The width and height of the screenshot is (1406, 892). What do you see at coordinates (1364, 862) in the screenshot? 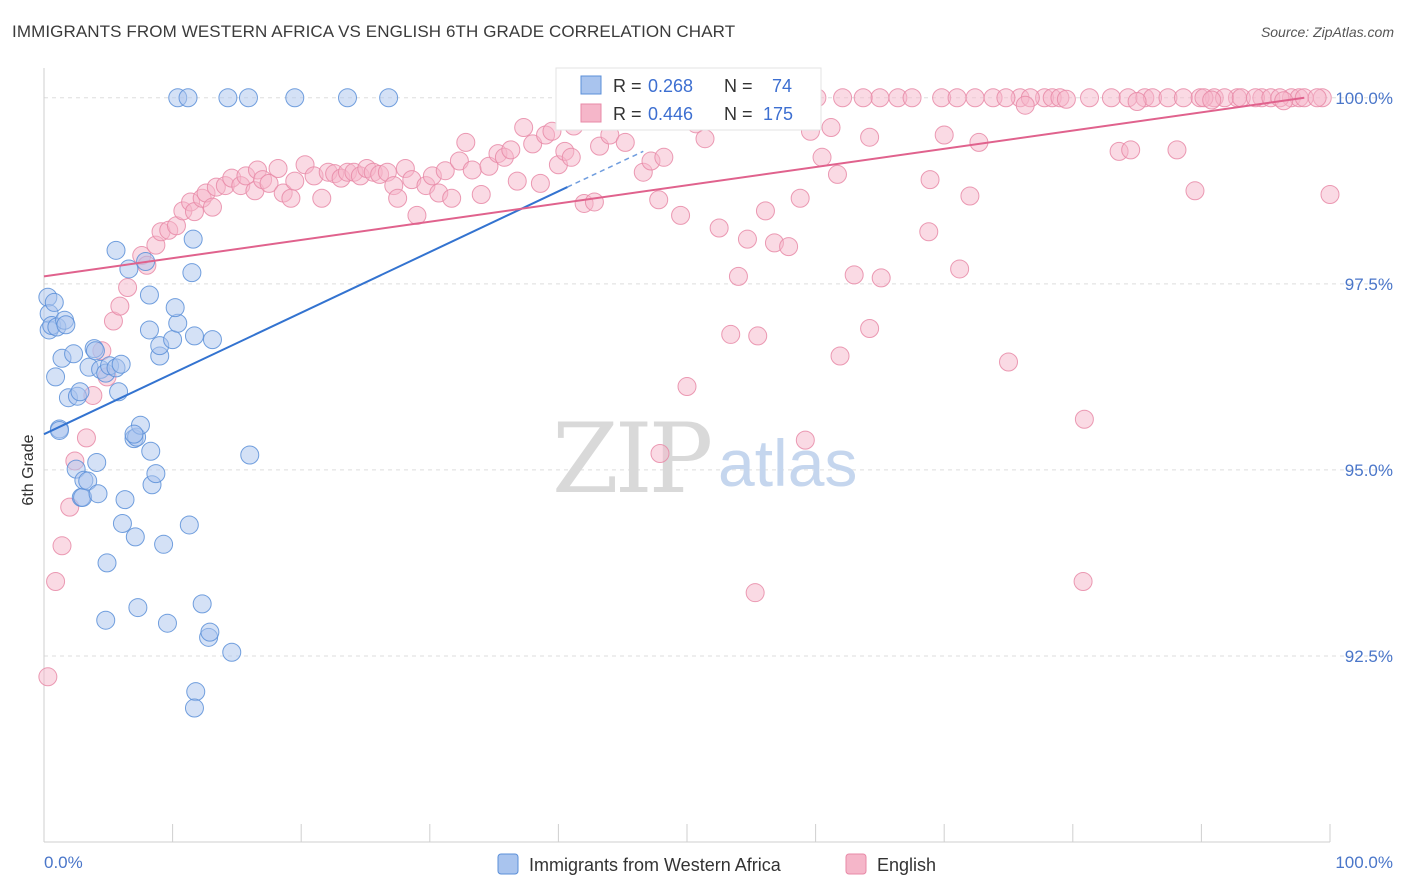
I see `x-tick-label-1: 100.0%` at bounding box center [1364, 862].